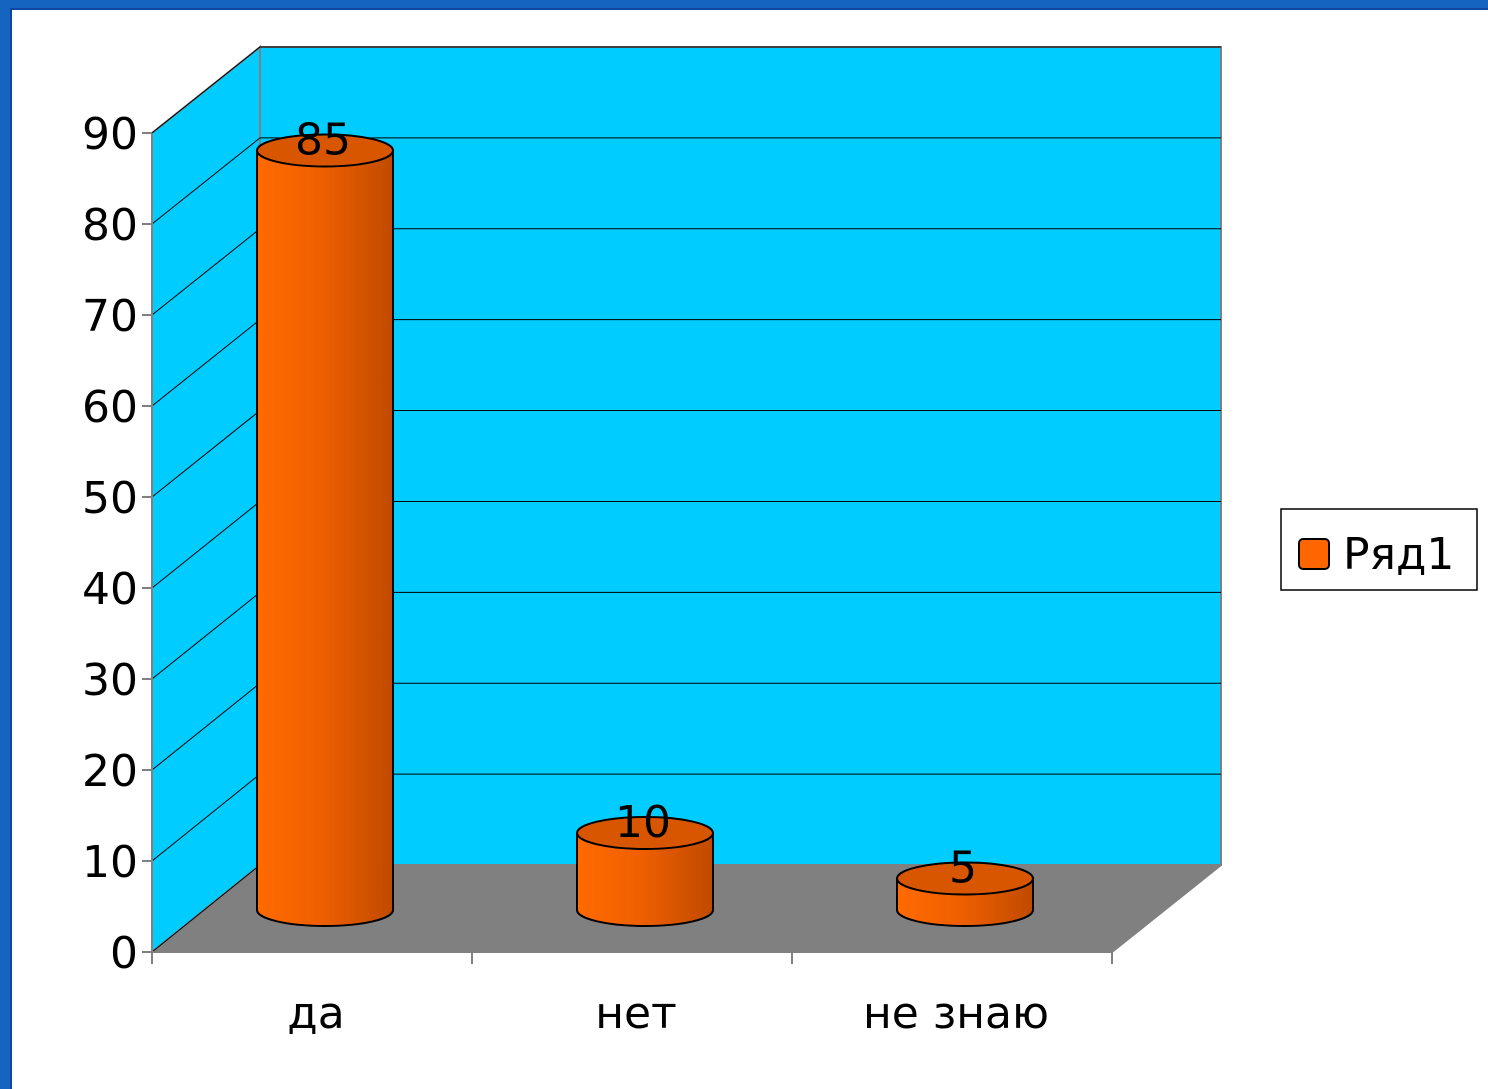 This screenshot has height=1089, width=1488. What do you see at coordinates (315, 1013) in the screenshot?
I see `x-tick-label: да` at bounding box center [315, 1013].